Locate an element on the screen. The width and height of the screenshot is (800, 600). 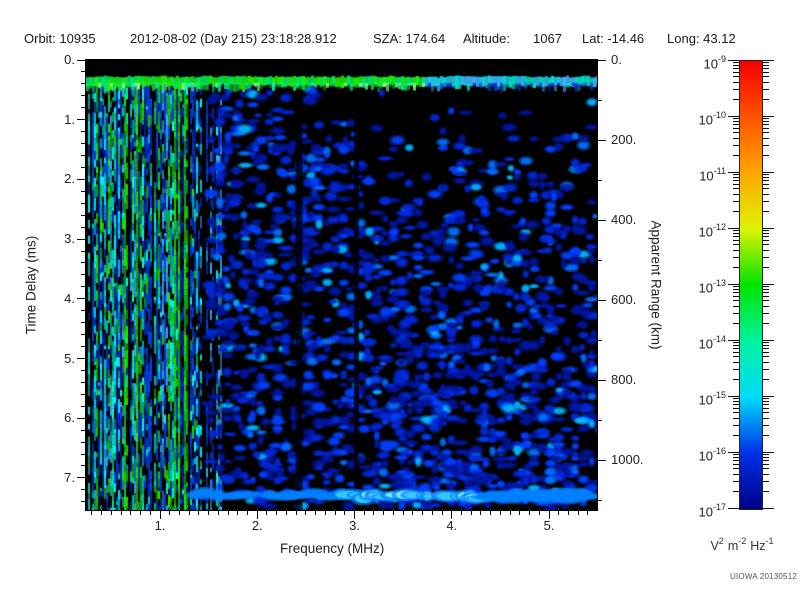
y2-tick-label: 1000. is located at coordinates (627, 459).